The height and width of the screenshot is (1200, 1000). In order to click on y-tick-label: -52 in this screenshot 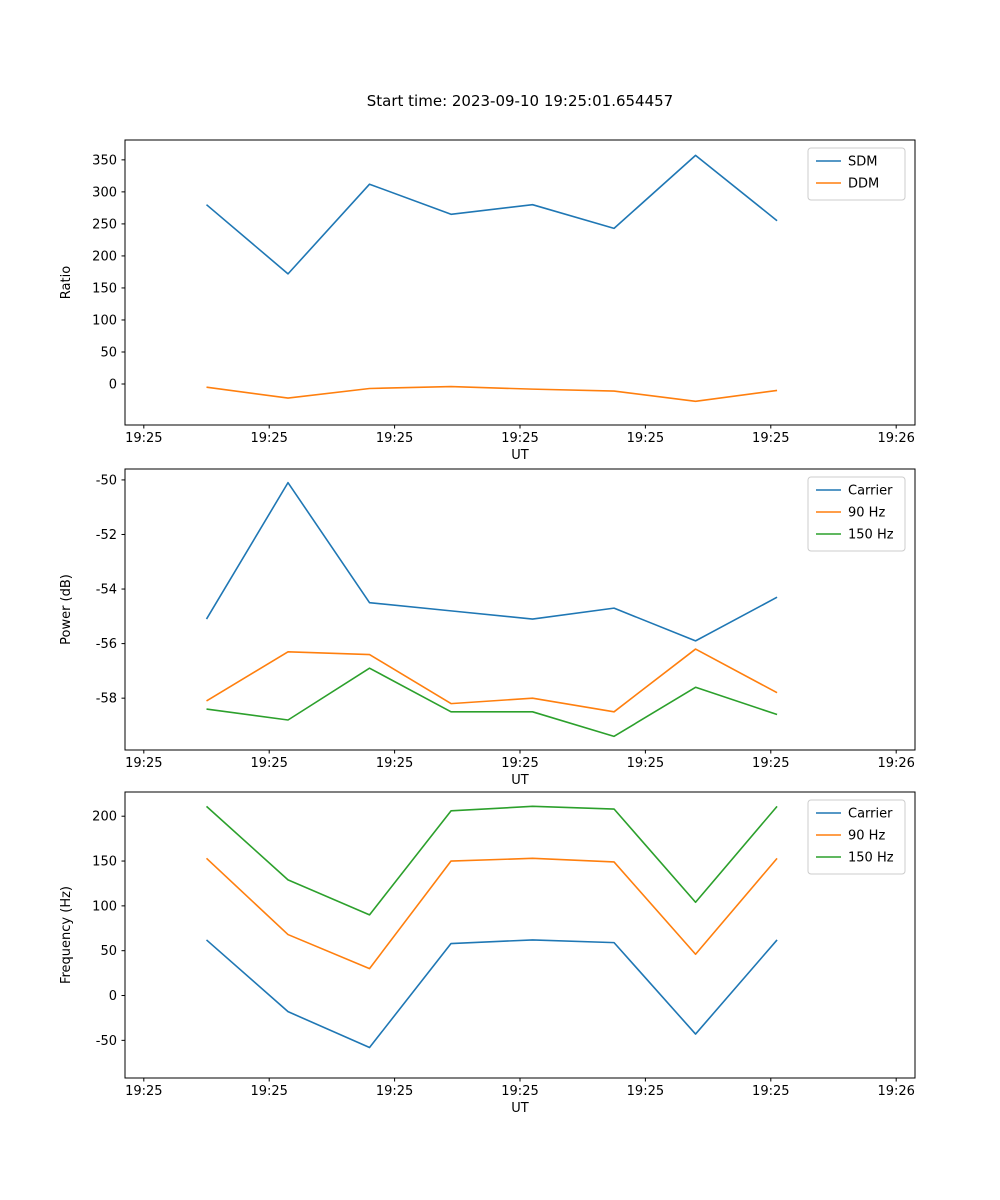, I will do `click(106, 535)`.